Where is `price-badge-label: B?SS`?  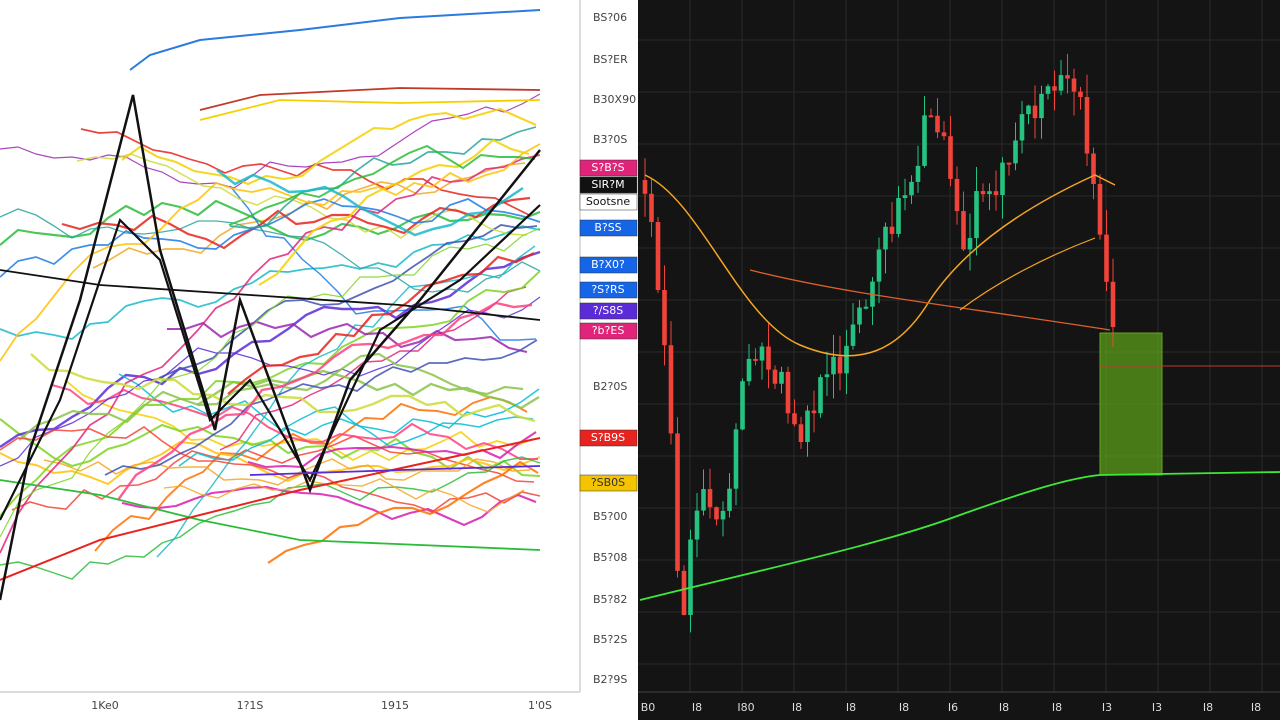 price-badge-label: B?SS is located at coordinates (607, 227).